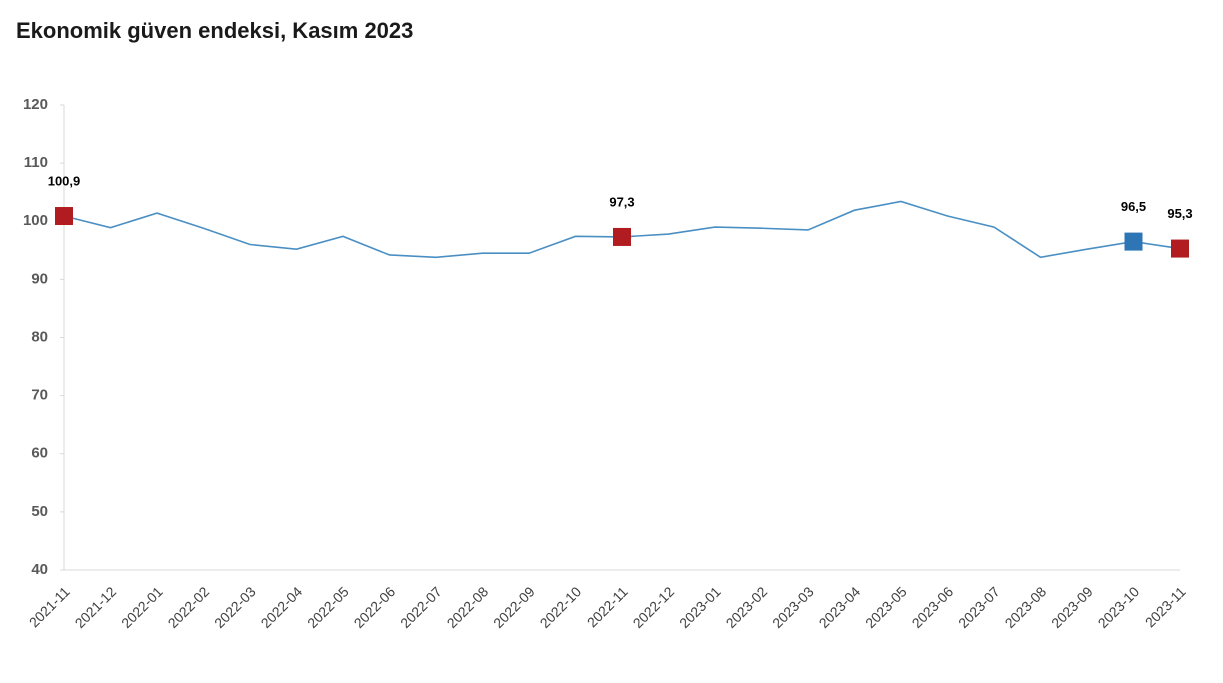 This screenshot has width=1223, height=683. What do you see at coordinates (235, 607) in the screenshot?
I see `x-tick-label: 2022-03` at bounding box center [235, 607].